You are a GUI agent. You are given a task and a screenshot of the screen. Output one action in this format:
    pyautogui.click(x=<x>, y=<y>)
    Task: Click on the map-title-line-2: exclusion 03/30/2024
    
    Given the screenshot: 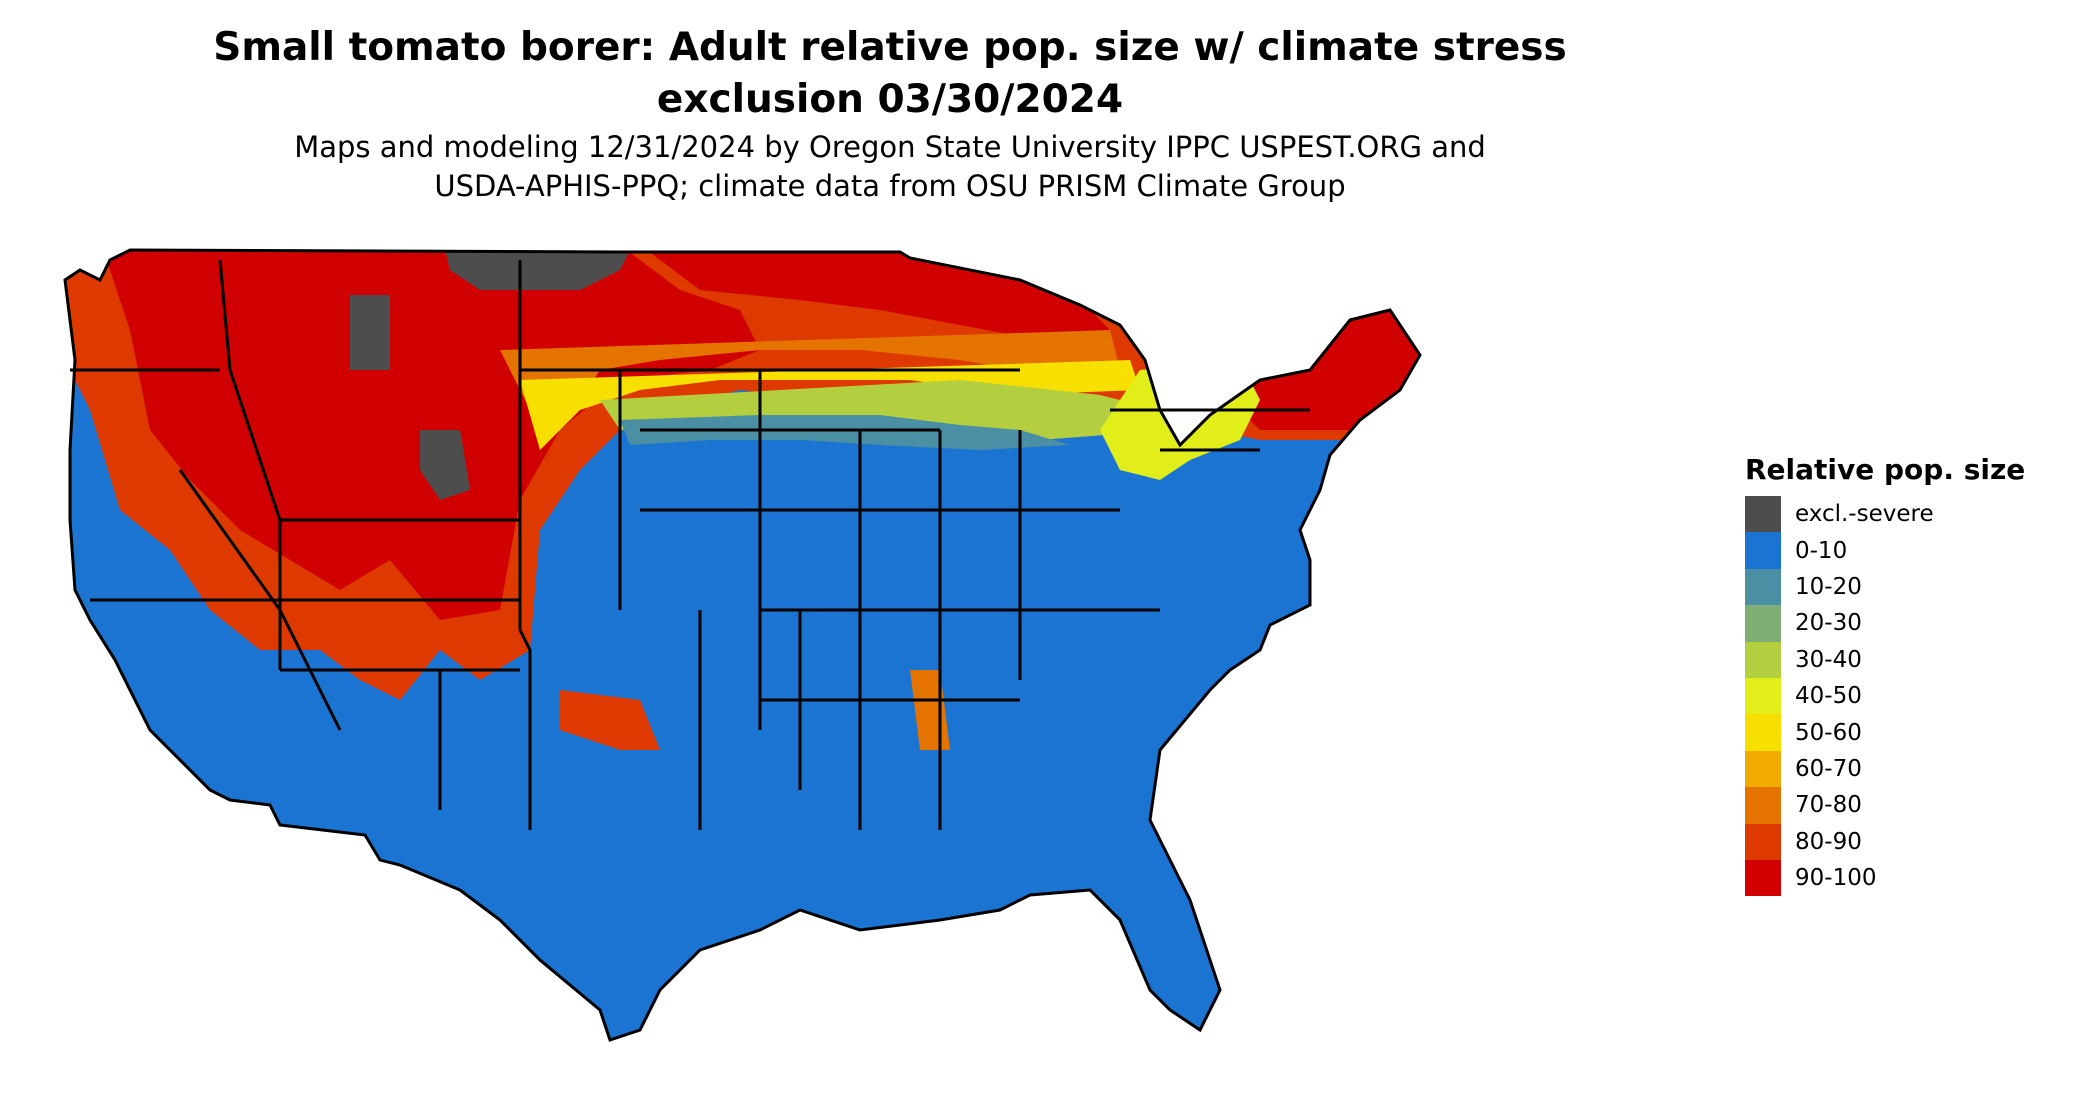 What is the action you would take?
    pyautogui.click(x=890, y=99)
    